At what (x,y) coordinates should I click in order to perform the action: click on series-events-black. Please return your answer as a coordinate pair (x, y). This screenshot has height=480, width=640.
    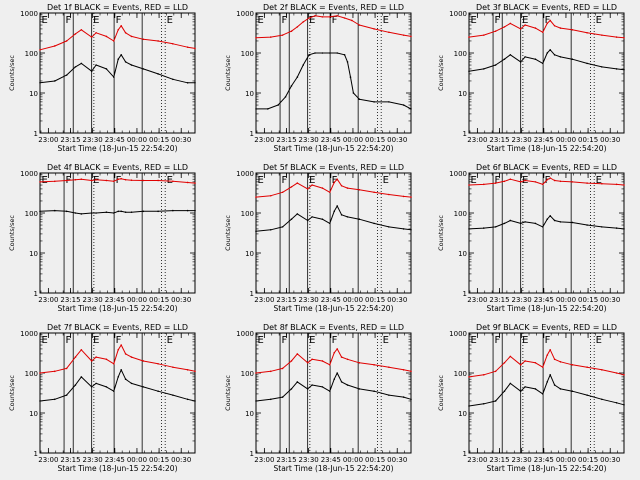
    Looking at the image, I should click on (333, 218).